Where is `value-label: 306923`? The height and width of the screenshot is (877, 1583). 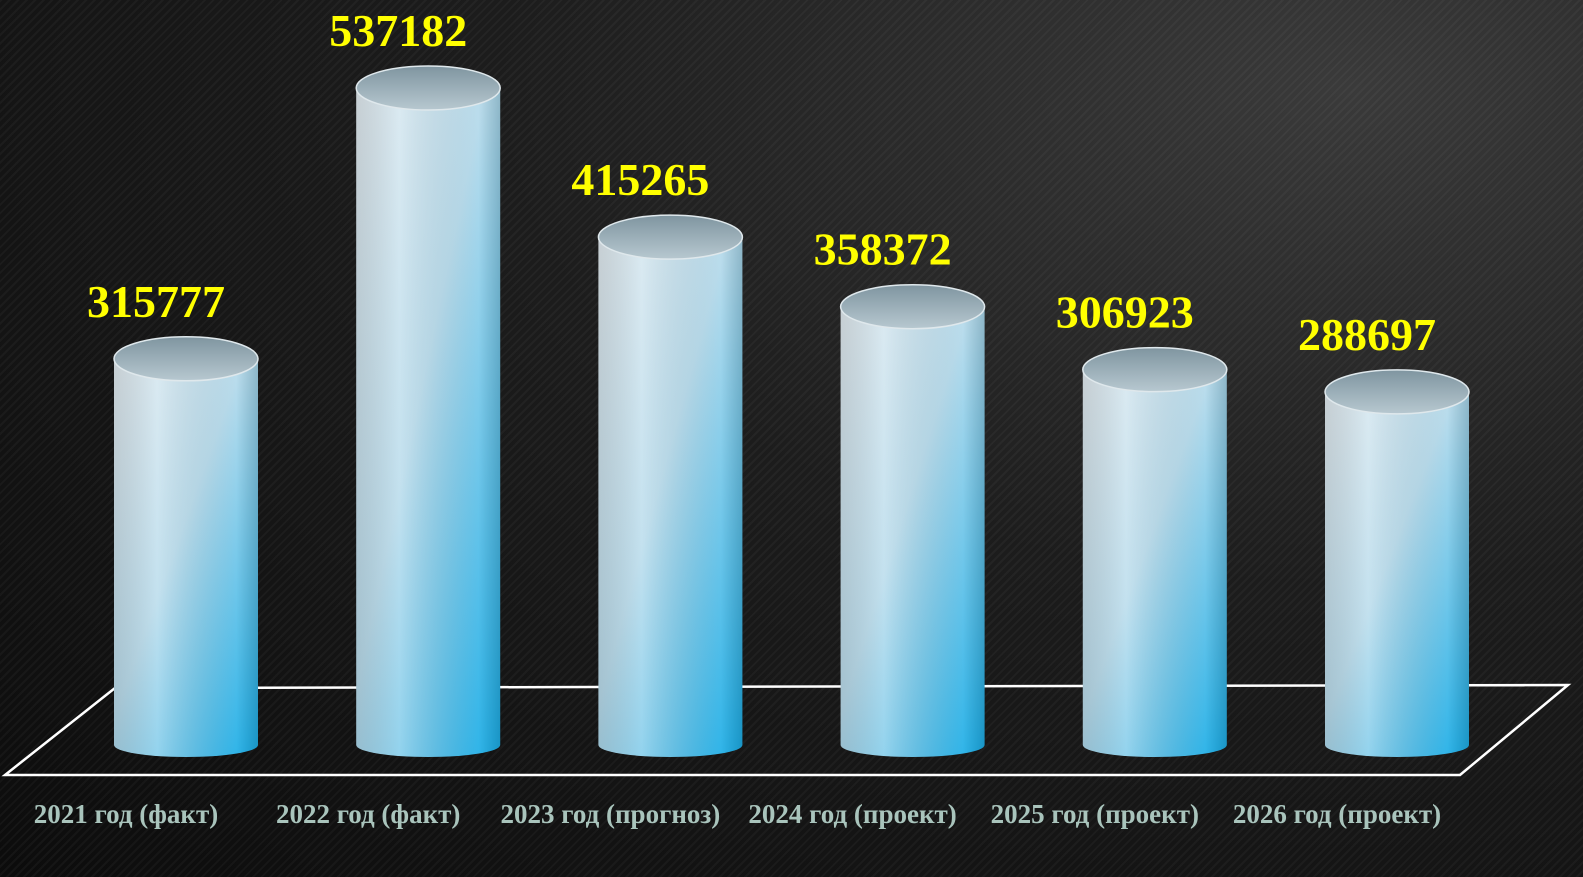 value-label: 306923 is located at coordinates (1125, 312).